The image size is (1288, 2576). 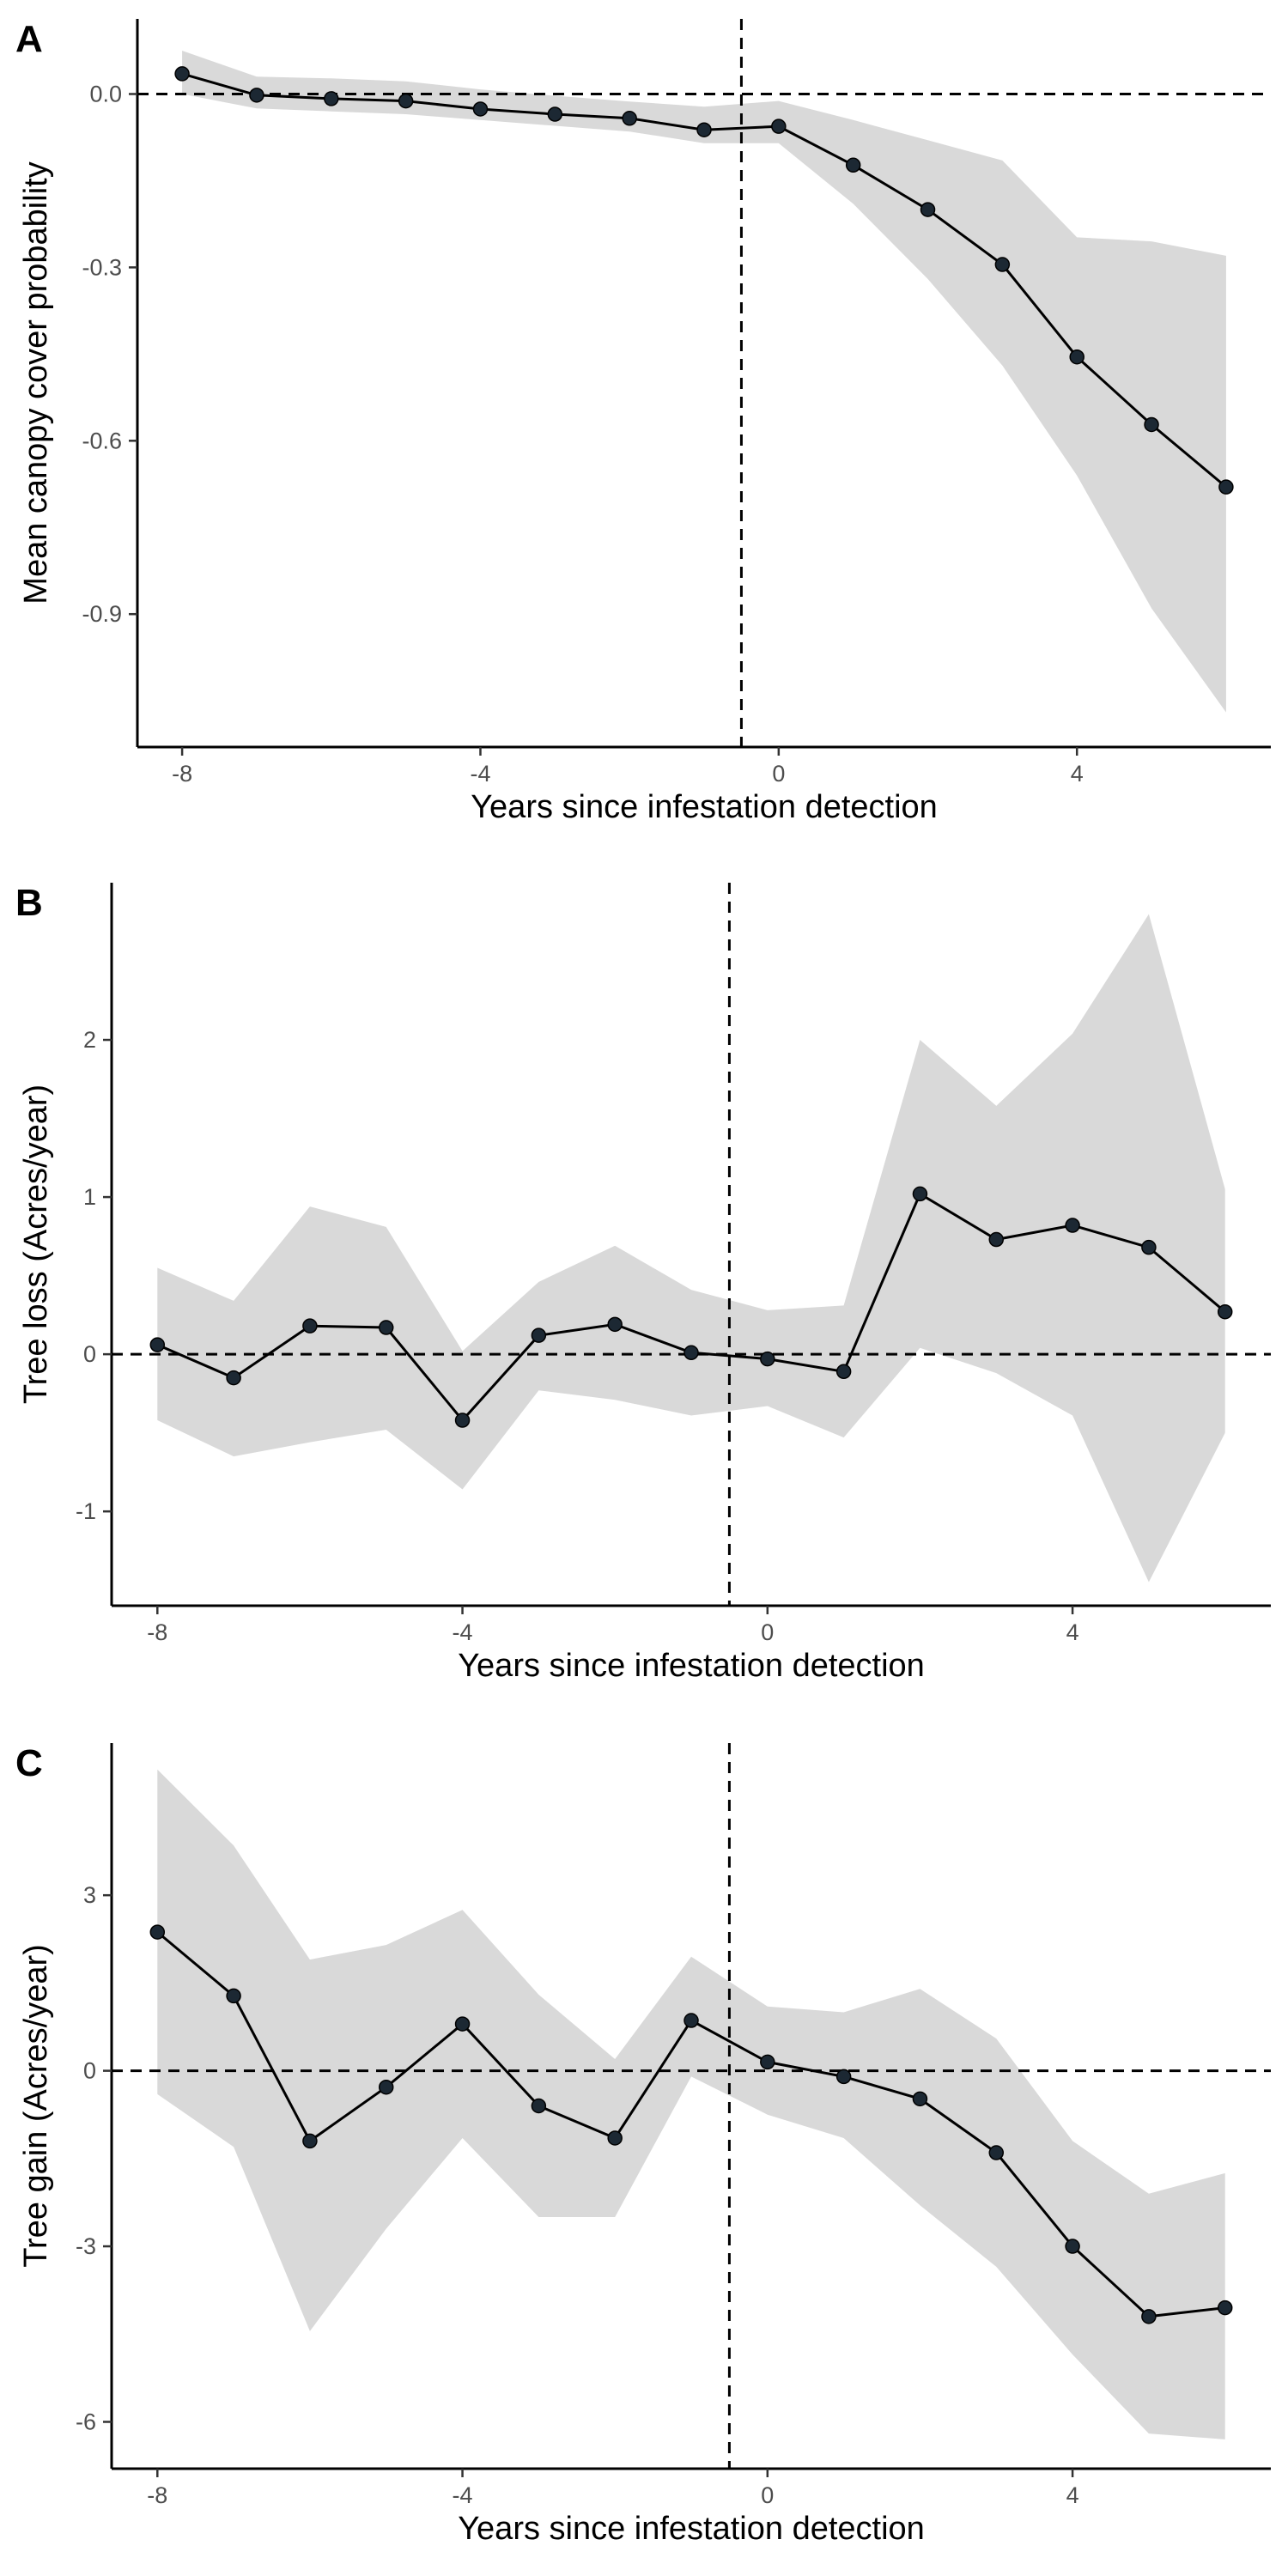 What do you see at coordinates (36, 382) in the screenshot?
I see `y-axis-title: Mean canopy cover probability` at bounding box center [36, 382].